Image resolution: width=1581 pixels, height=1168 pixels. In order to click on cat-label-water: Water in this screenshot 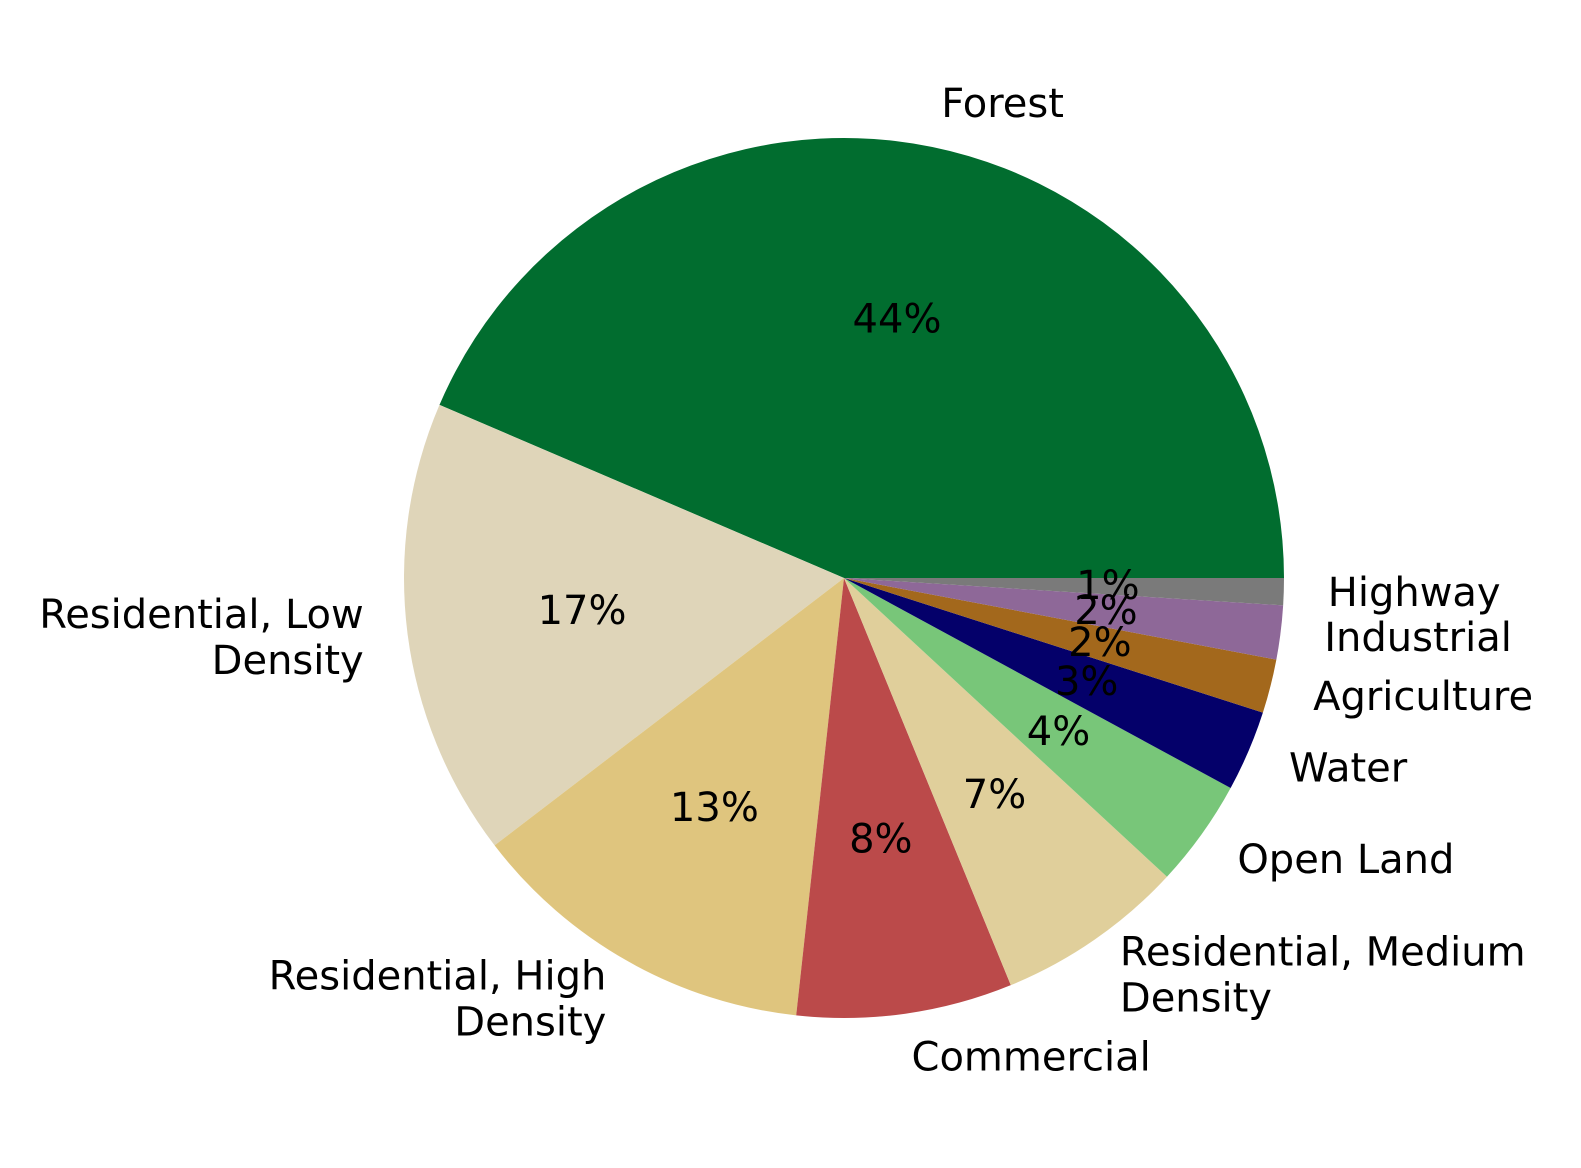, I will do `click(1348, 768)`.